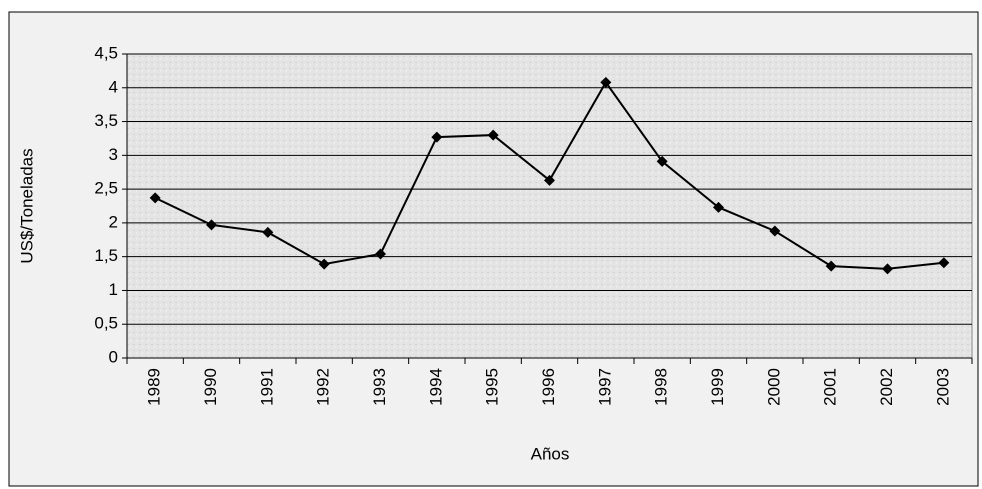  What do you see at coordinates (26, 205) in the screenshot?
I see `y-axis-title: US$/Toneladas` at bounding box center [26, 205].